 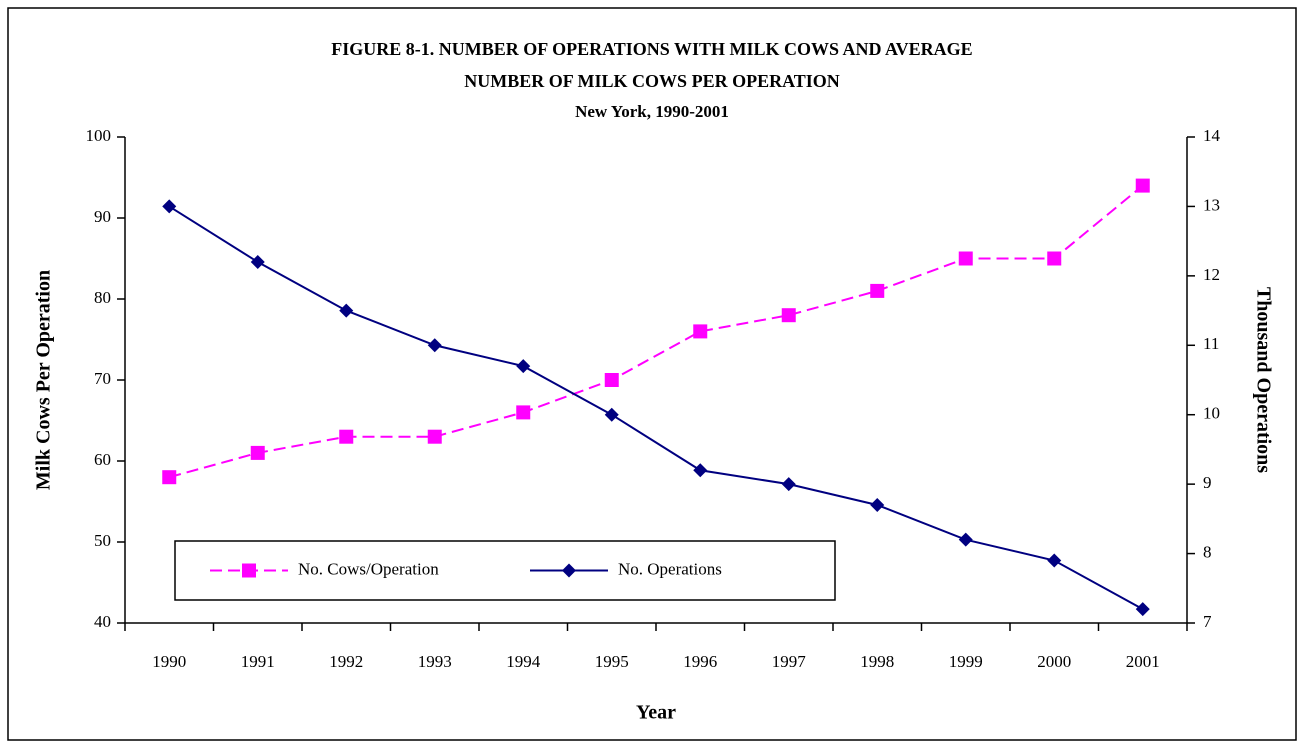 What do you see at coordinates (1263, 380) in the screenshot?
I see `y2-axis-label: Thousand Operations` at bounding box center [1263, 380].